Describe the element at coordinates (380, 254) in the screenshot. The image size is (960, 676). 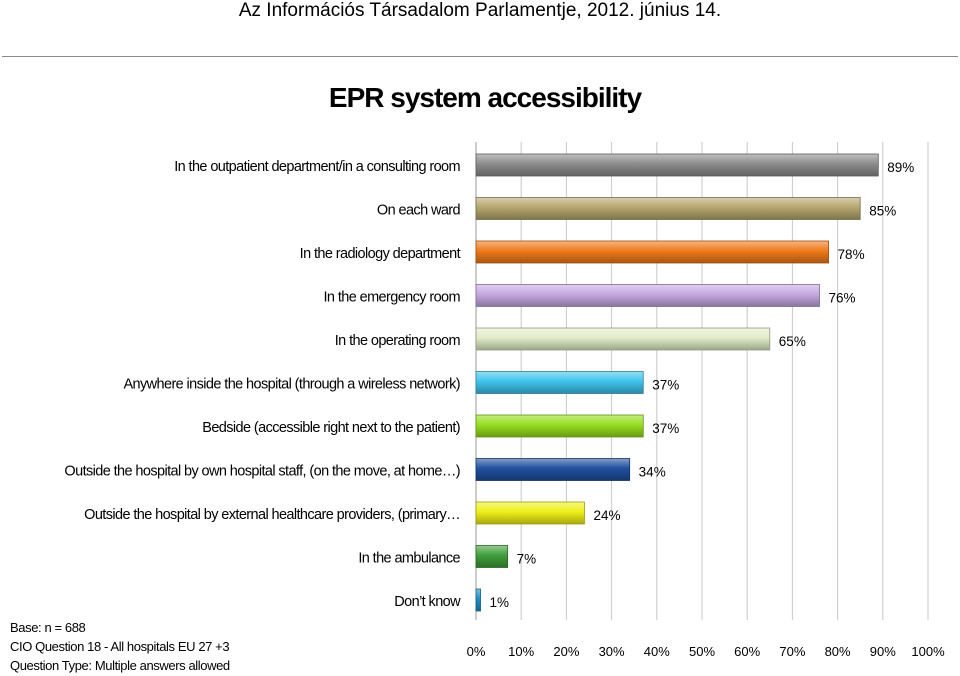
I see `category-label: In the radiology department` at that location.